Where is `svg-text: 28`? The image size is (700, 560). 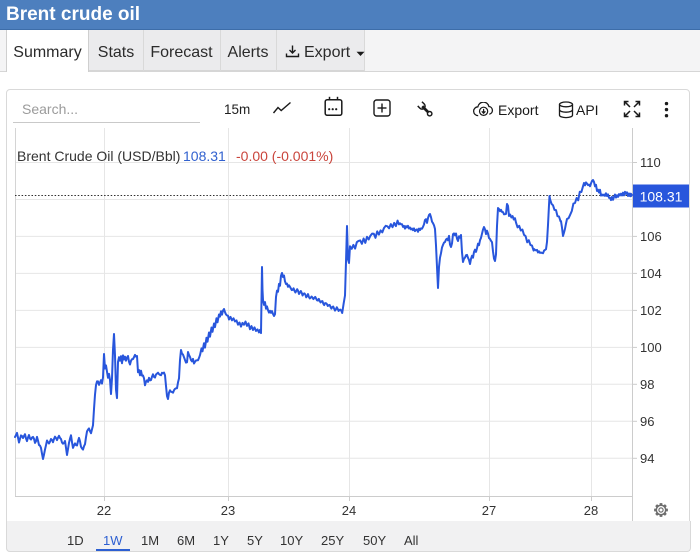 svg-text: 28 is located at coordinates (591, 510).